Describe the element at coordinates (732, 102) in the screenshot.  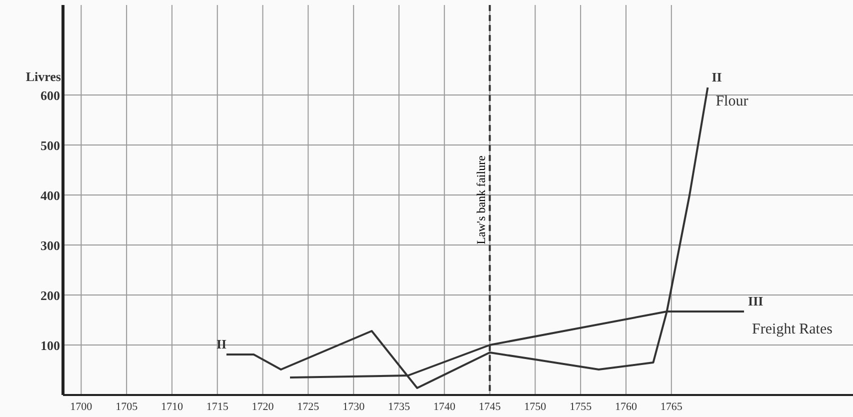
I see `series-label: Flour` at that location.